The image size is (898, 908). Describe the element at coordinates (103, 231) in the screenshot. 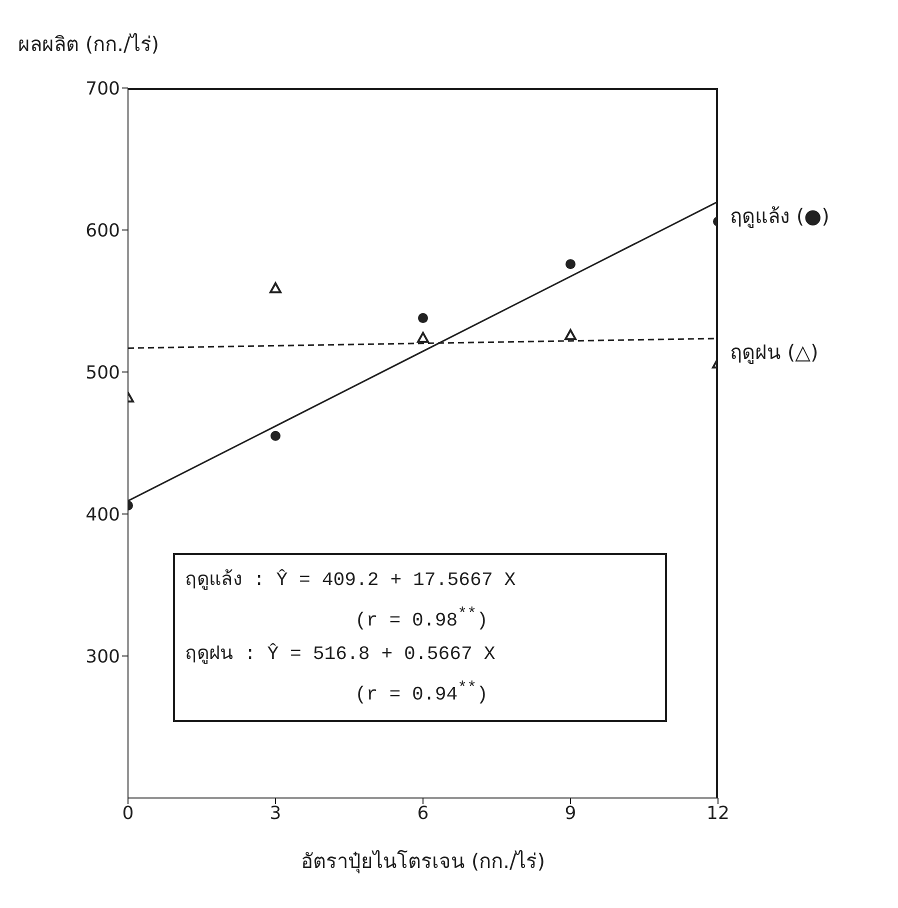

I see `y-tick-label: 600` at that location.